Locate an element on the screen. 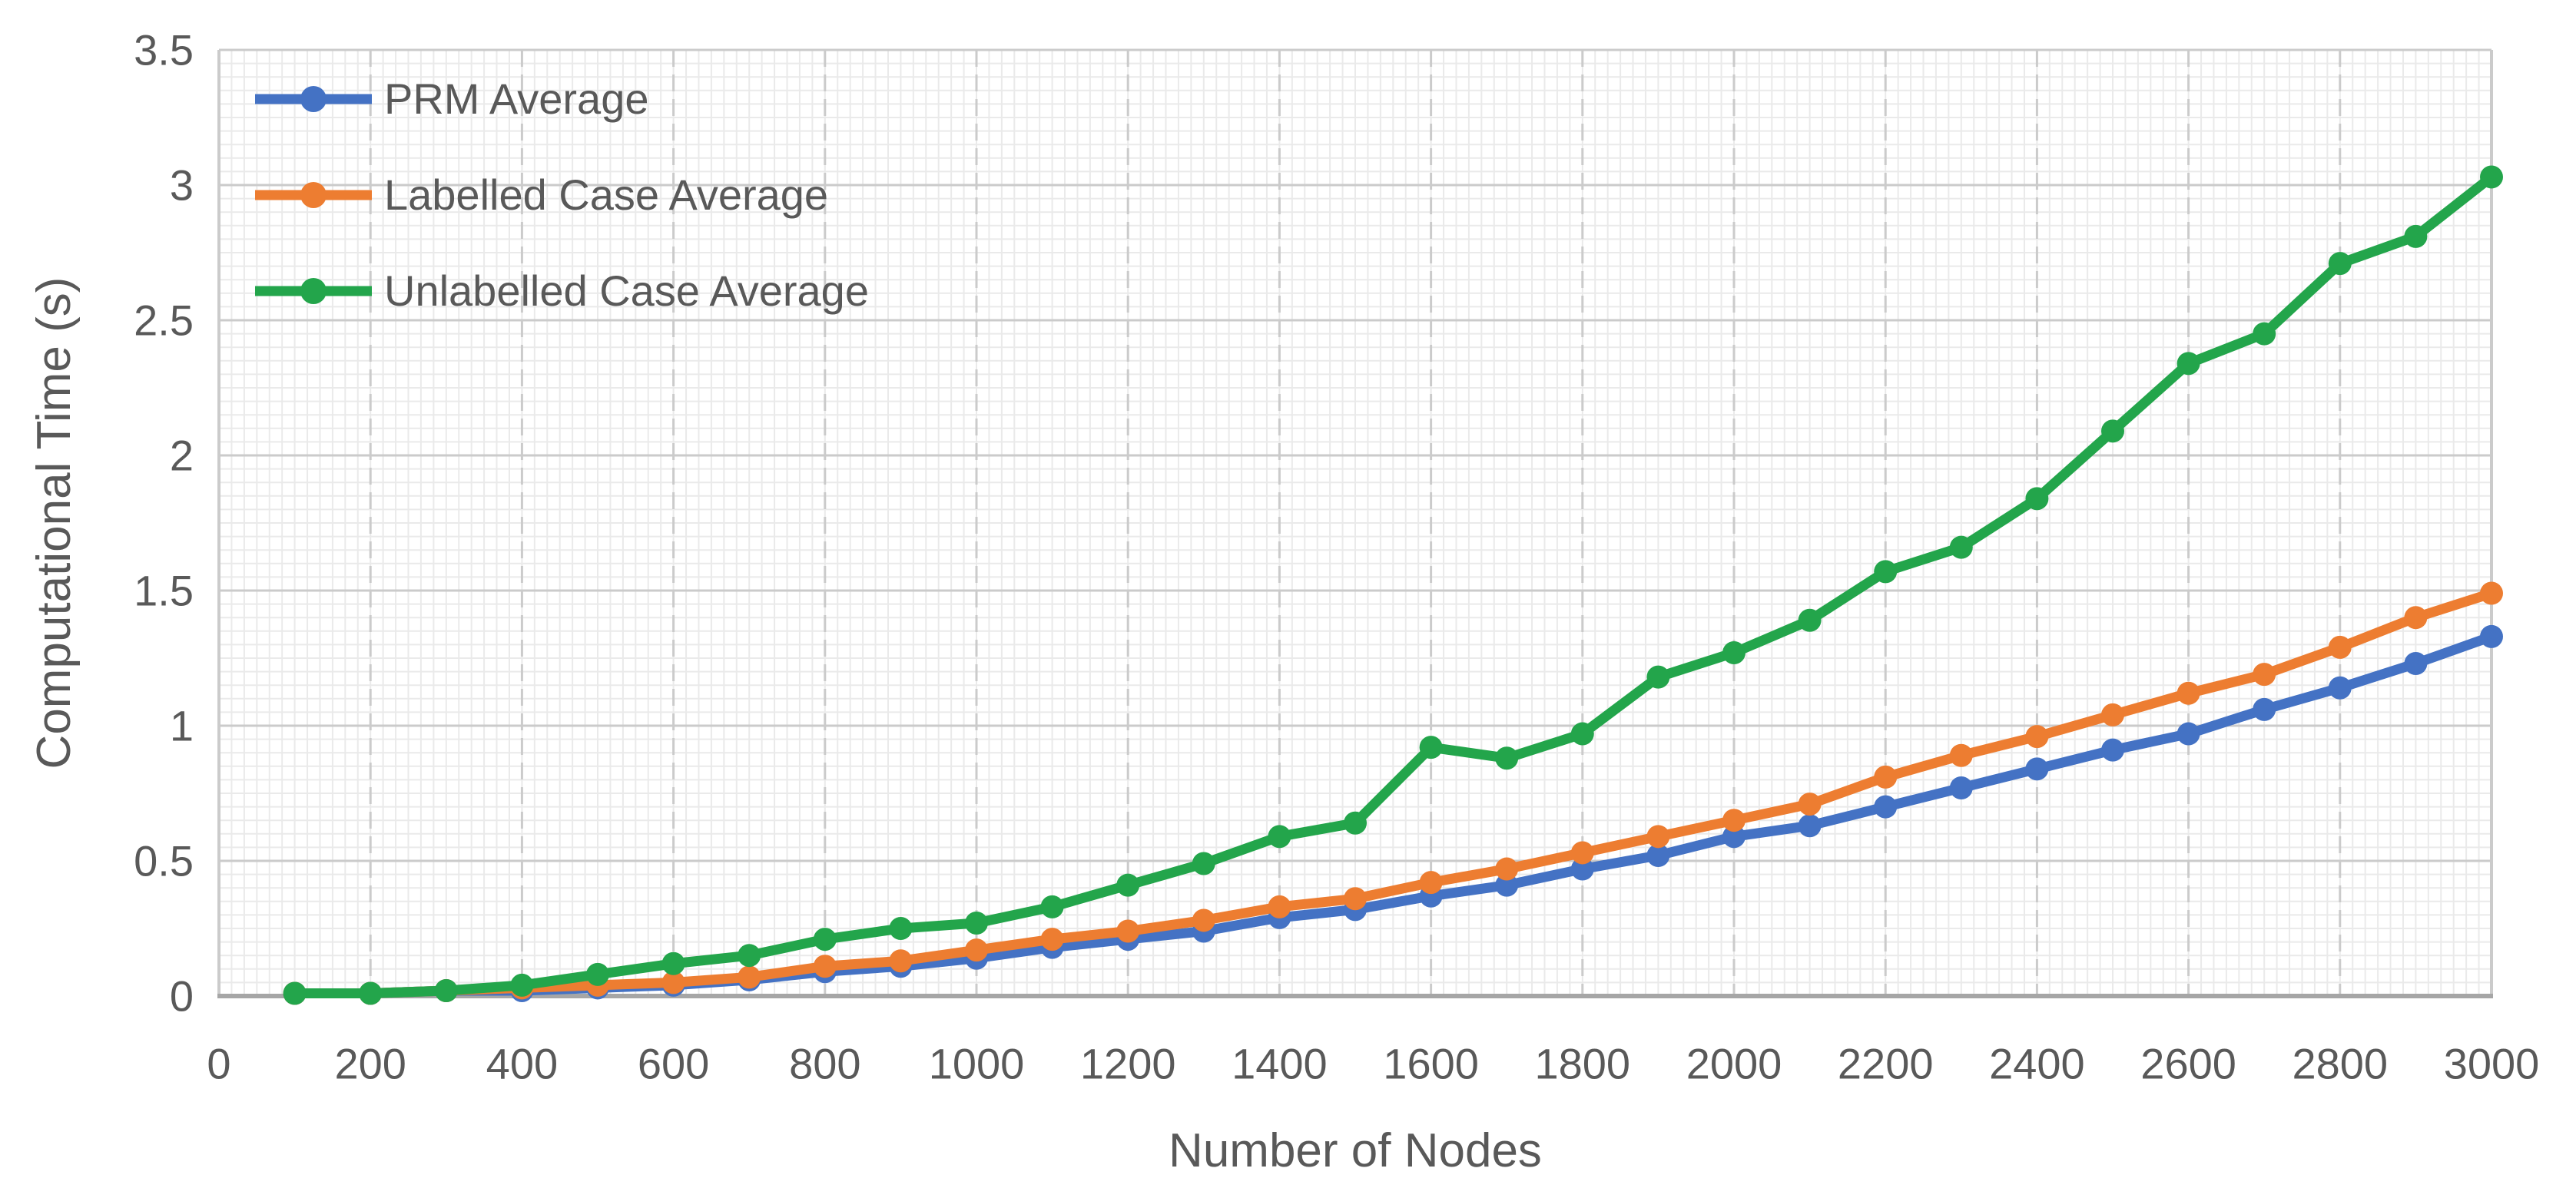  x-tick-label: 0 is located at coordinates (218, 1064).